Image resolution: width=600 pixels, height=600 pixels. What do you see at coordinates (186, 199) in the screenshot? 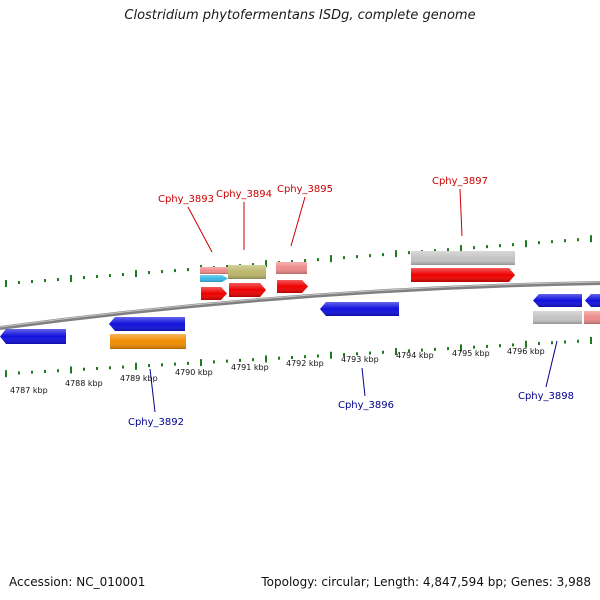
I see `forward-gene-label: Cphy_3893` at bounding box center [186, 199].